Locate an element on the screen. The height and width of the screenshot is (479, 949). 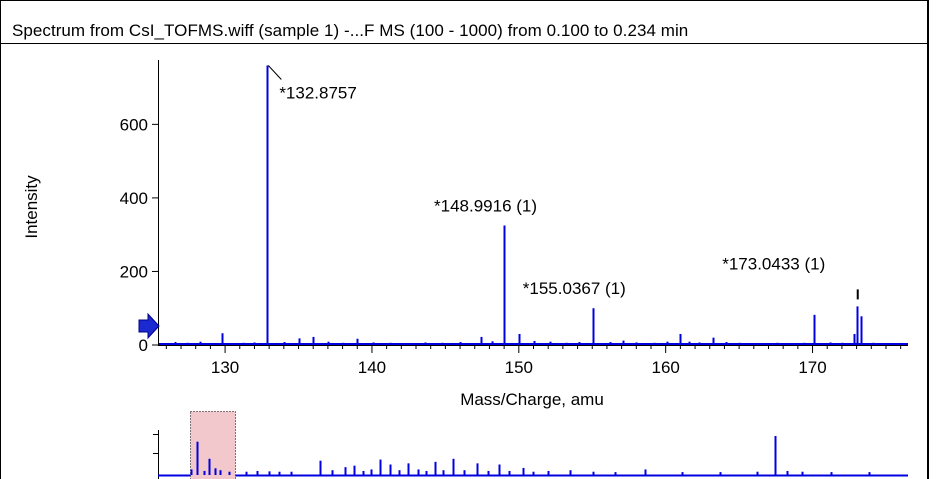
x-axis-title: Mass/Charge, amu is located at coordinates (532, 399).